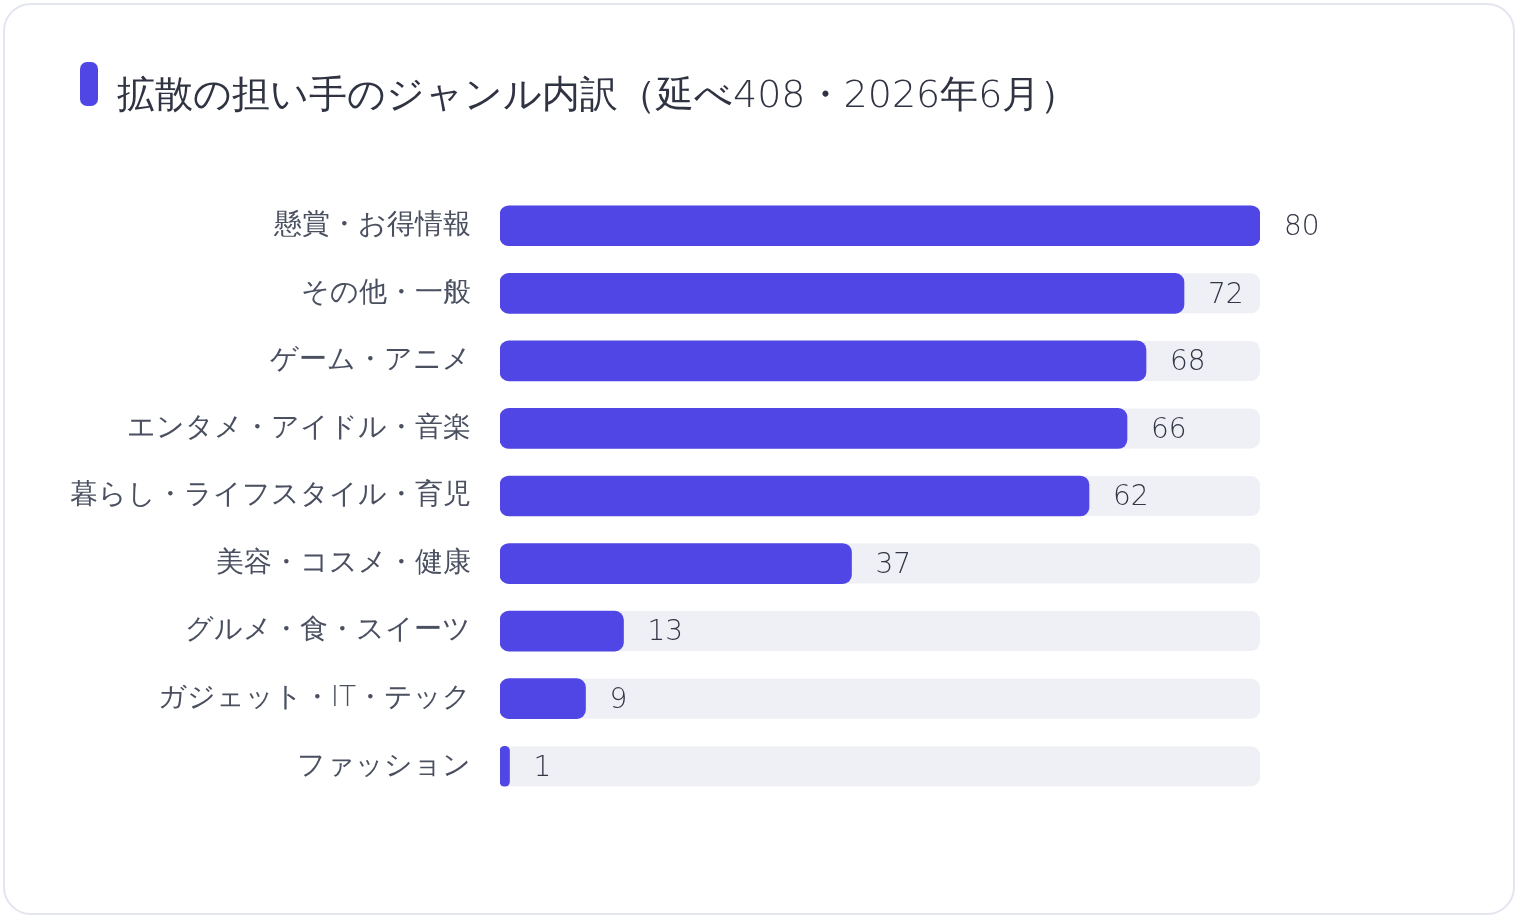 The width and height of the screenshot is (1520, 920). Describe the element at coordinates (328, 629) in the screenshot. I see `y-tick-label: グルメ・食・スイーツ` at that location.